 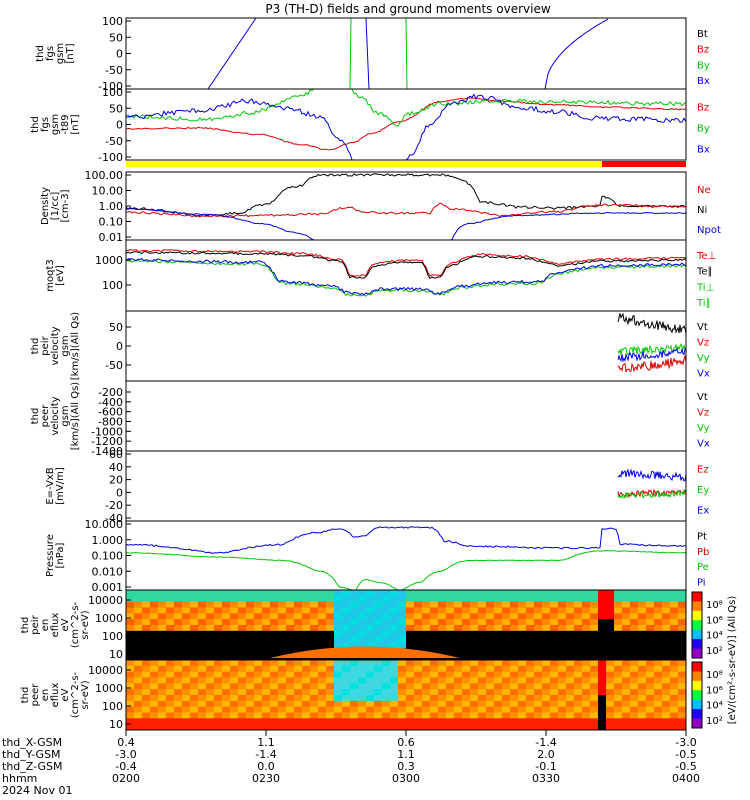 I want to click on ez-line, so click(x=651, y=493).